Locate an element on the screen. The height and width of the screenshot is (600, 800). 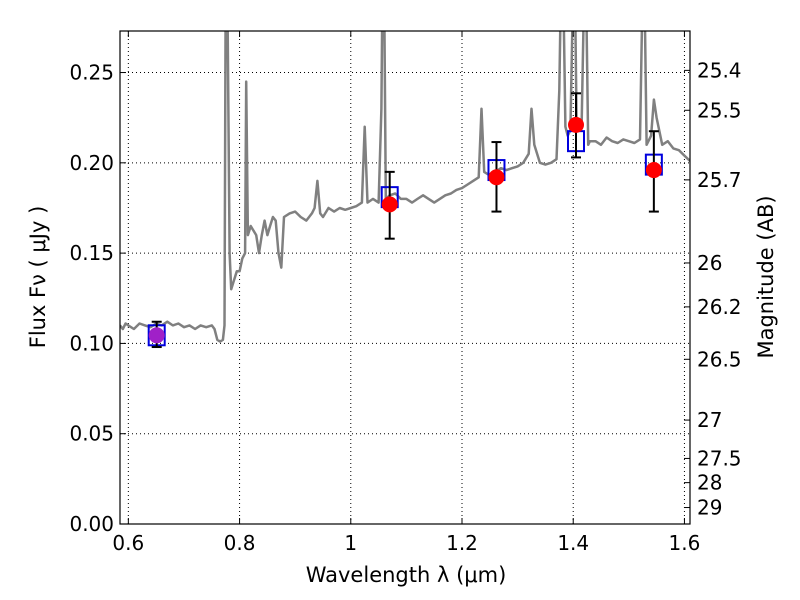
x-tick-label: 0.6 is located at coordinates (128, 543).